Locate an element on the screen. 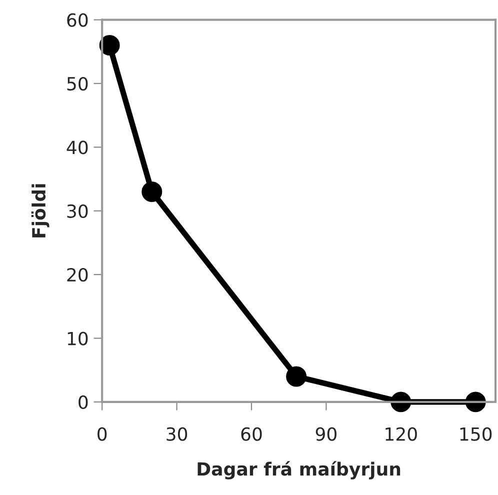 This screenshot has height=495, width=498. x-axis-title: Dagar frá maíbyrjun is located at coordinates (299, 470).